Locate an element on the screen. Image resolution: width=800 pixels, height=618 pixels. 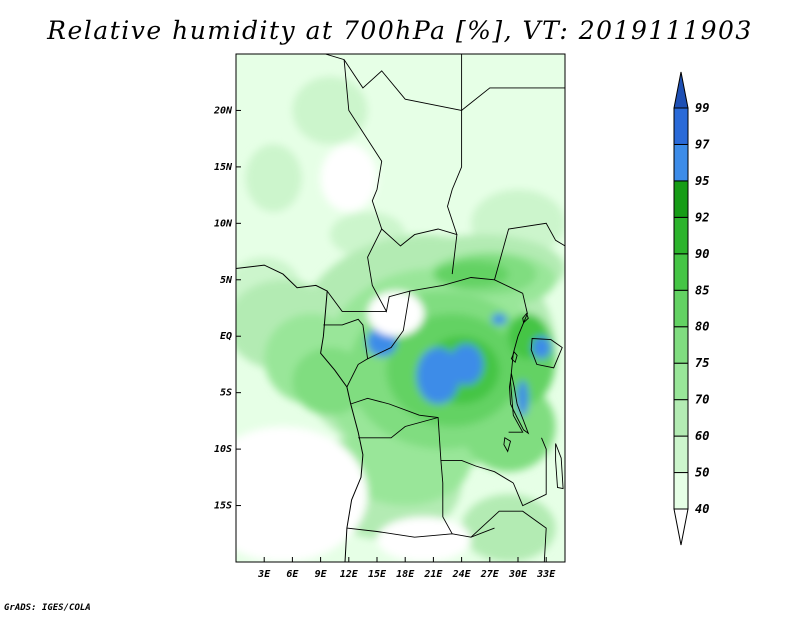
lon-label: 12E is located at coordinates (349, 574).